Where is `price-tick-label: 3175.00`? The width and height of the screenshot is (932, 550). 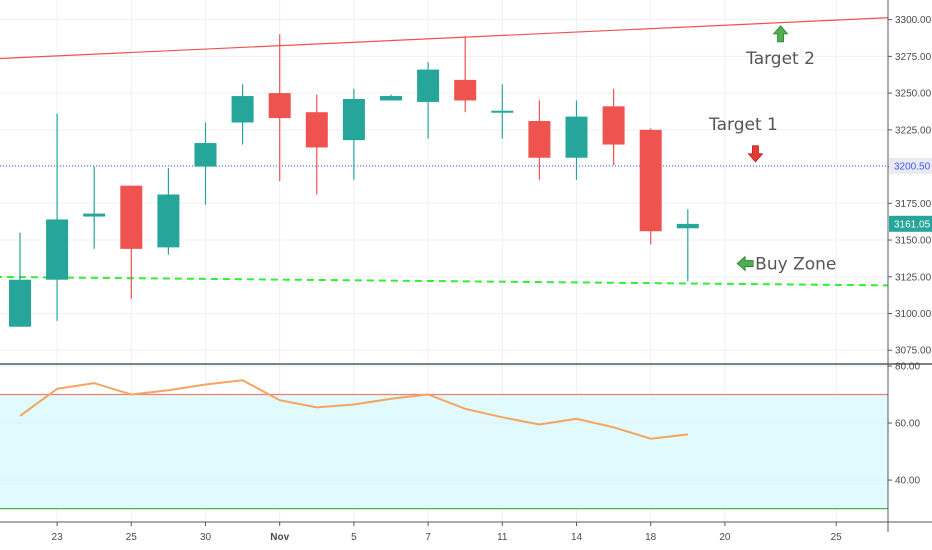
price-tick-label: 3175.00 is located at coordinates (913, 204).